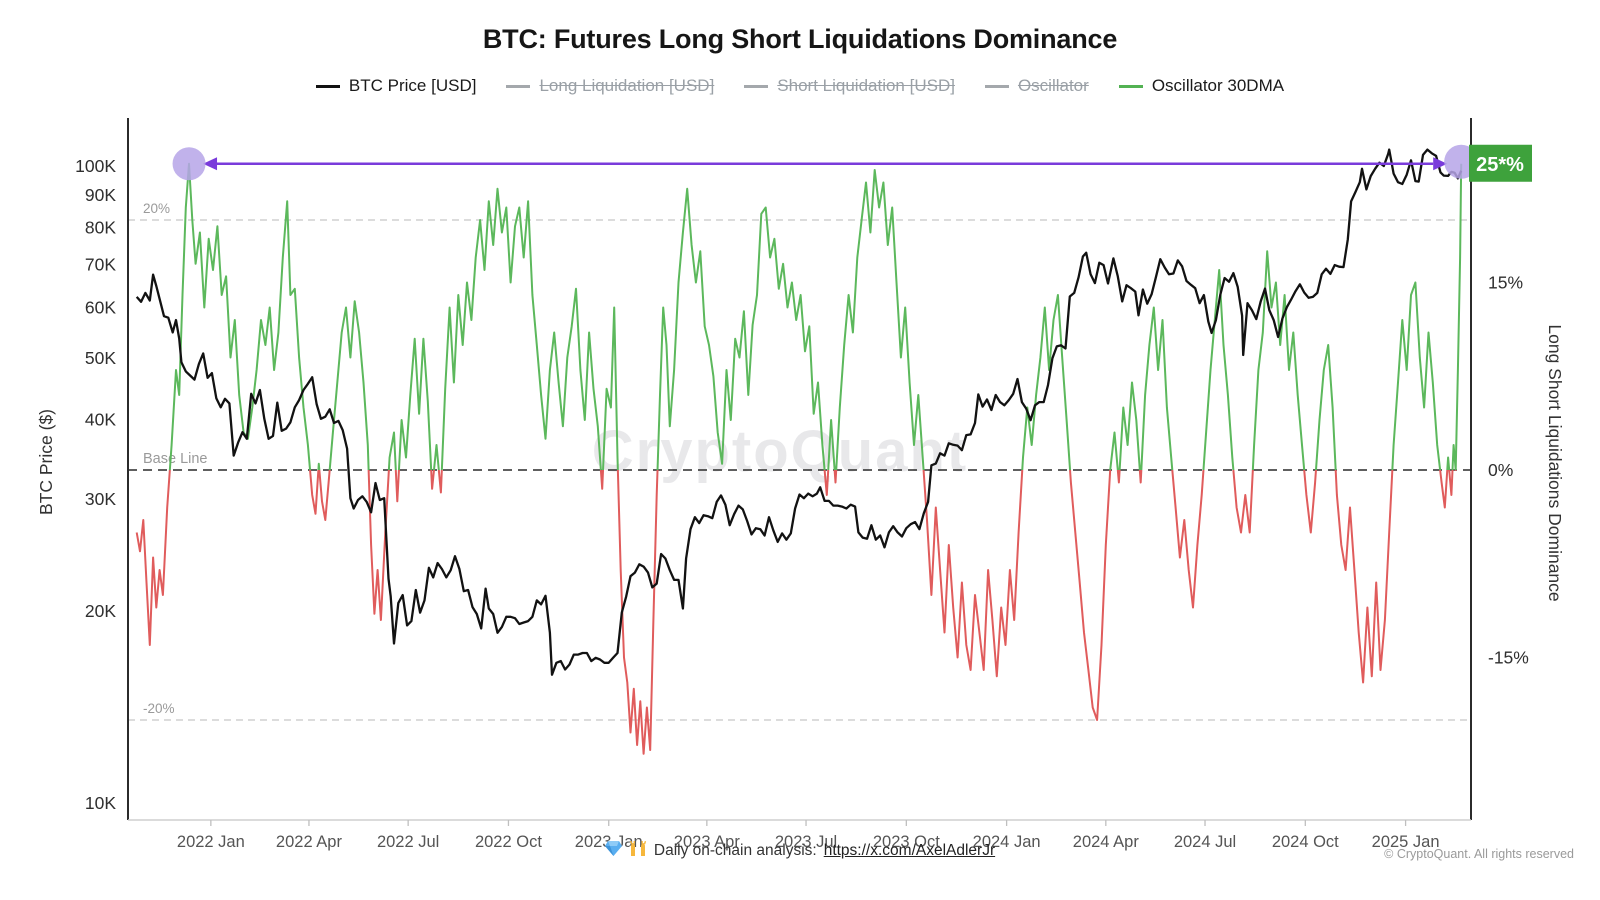 The image size is (1600, 900). What do you see at coordinates (1555, 462) in the screenshot?
I see `right-axis-title: Long Short Liquidations Dominance` at bounding box center [1555, 462].